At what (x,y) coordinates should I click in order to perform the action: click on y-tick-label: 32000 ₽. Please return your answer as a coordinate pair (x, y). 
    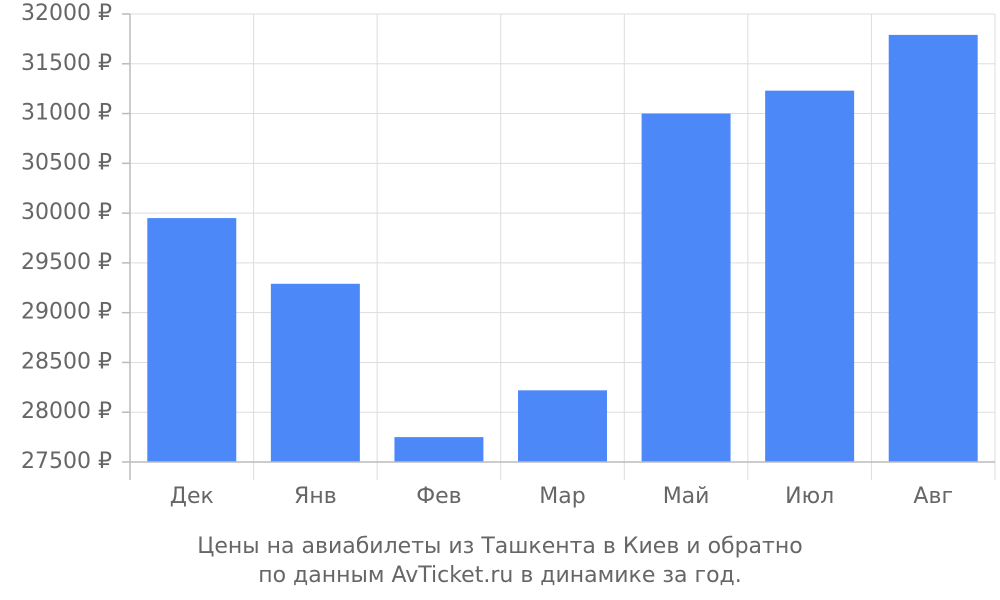
    Looking at the image, I should click on (66, 13).